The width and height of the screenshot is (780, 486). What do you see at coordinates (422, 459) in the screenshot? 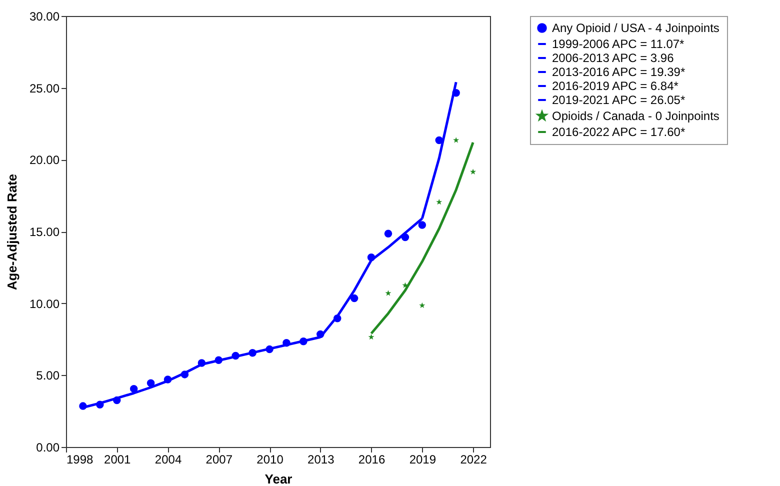
I see `x-tick-label: 2019` at bounding box center [422, 459].